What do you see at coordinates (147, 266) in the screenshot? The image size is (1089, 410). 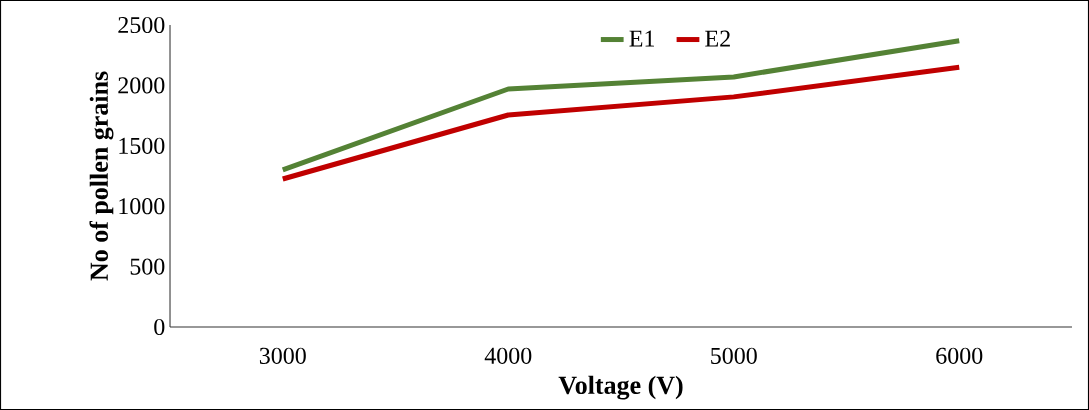 I see `y-tick-label: 500` at bounding box center [147, 266].